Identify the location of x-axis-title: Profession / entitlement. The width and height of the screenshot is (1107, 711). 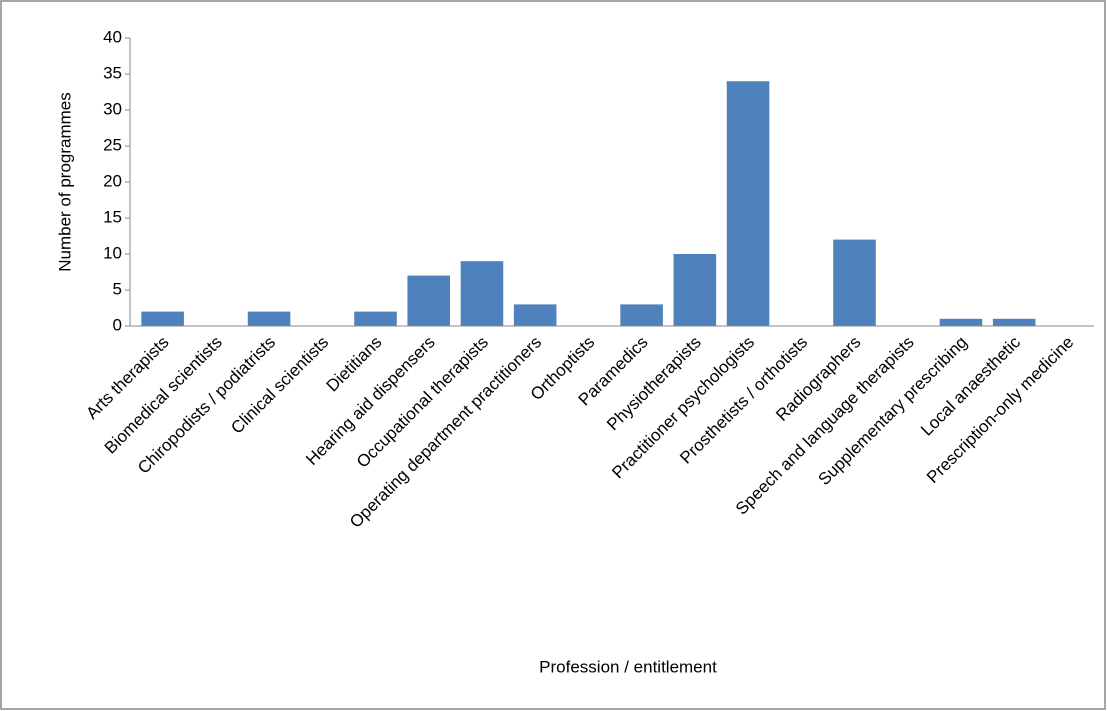
(628, 666).